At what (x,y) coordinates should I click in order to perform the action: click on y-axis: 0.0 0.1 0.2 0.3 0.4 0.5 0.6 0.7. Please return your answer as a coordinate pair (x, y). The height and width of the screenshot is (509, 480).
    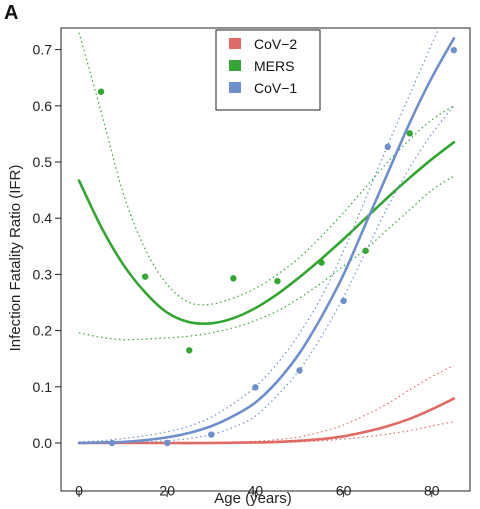
    Looking at the image, I should click on (47, 246).